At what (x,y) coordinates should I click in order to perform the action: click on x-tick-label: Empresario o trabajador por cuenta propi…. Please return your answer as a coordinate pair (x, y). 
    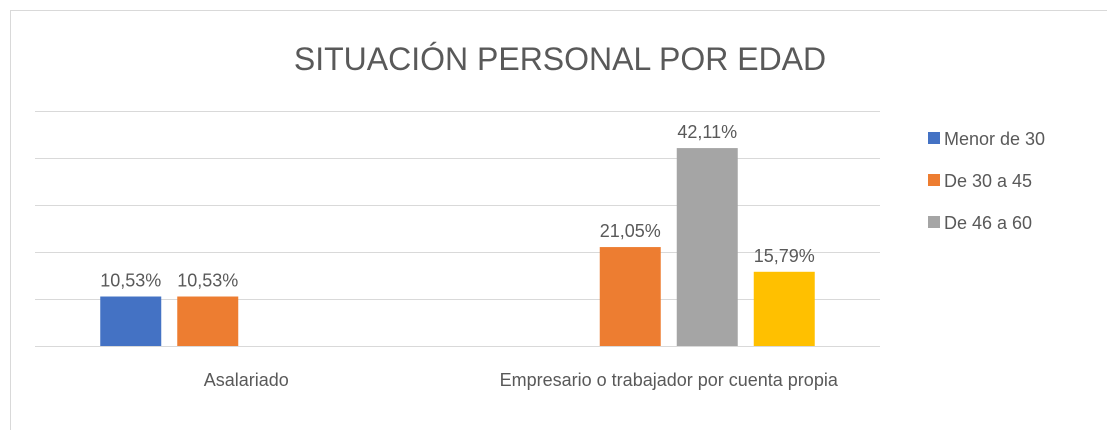
    Looking at the image, I should click on (668, 380).